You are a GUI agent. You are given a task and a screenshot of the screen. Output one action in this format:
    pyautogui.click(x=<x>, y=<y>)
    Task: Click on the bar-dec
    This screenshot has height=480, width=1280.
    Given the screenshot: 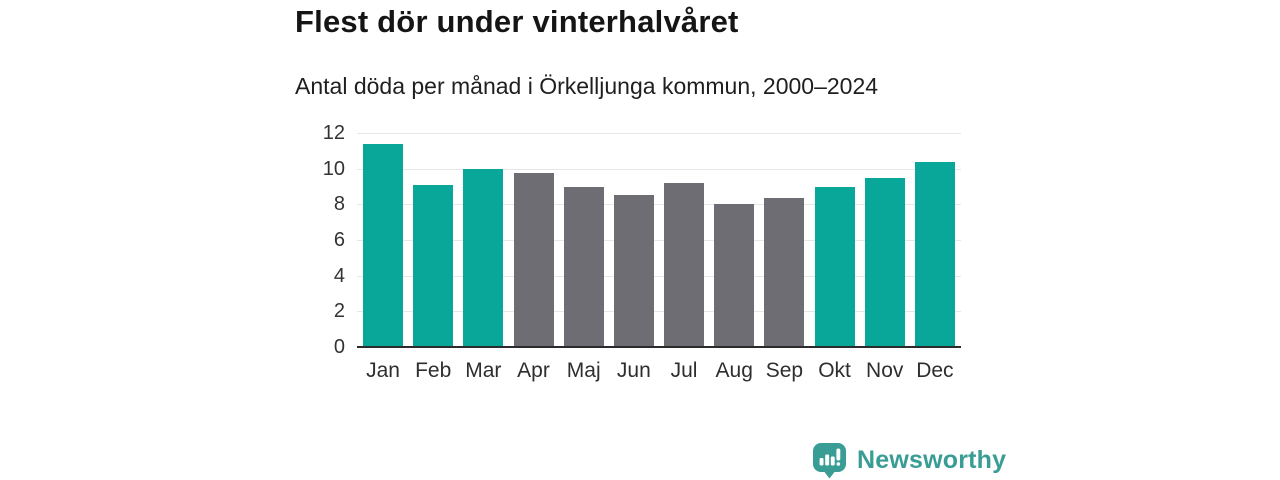 What is the action you would take?
    pyautogui.click(x=934, y=254)
    